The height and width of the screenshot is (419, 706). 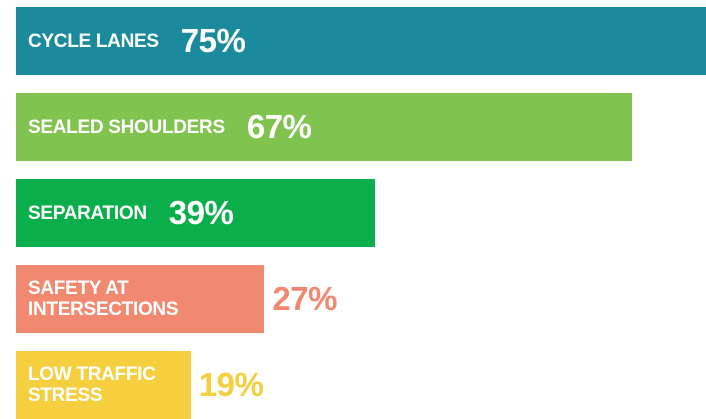 I want to click on bar: LOW TRAFFIC STRESS, so click(x=103, y=385).